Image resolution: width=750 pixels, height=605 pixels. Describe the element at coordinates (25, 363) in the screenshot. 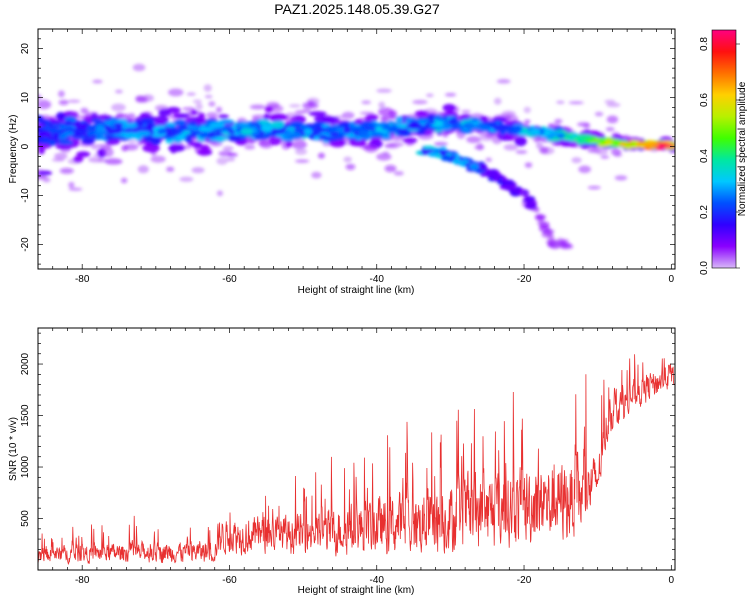

I see `snr-y-tick-label: 2000` at that location.